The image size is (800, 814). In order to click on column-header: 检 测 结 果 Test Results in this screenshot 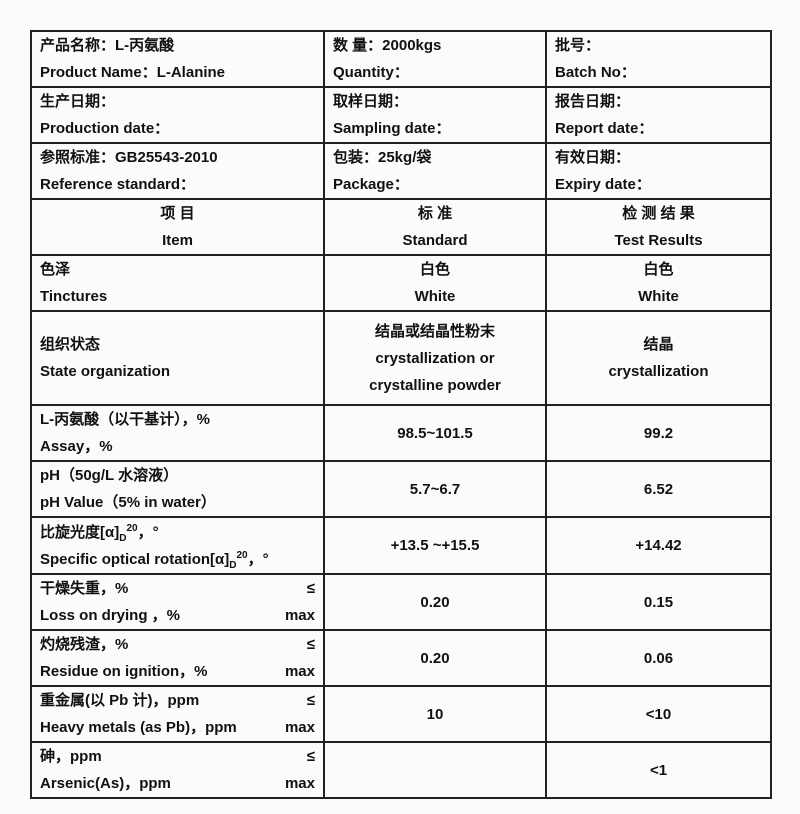, I will do `click(658, 227)`.